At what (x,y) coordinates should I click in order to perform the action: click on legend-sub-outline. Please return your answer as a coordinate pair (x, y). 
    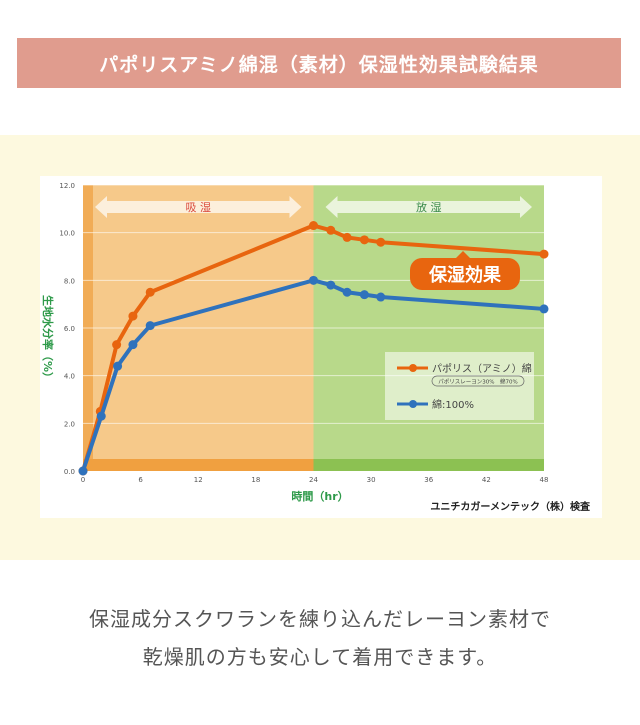
    Looking at the image, I should click on (478, 381).